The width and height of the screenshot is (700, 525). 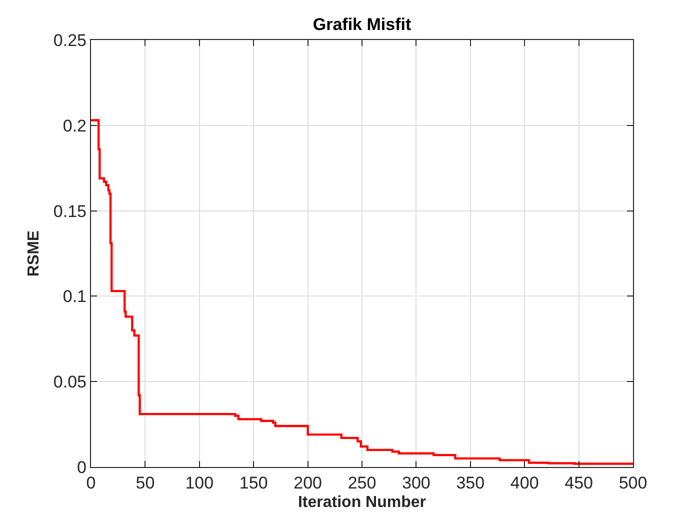 I want to click on y-tick-label: 0.15, so click(x=69, y=211).